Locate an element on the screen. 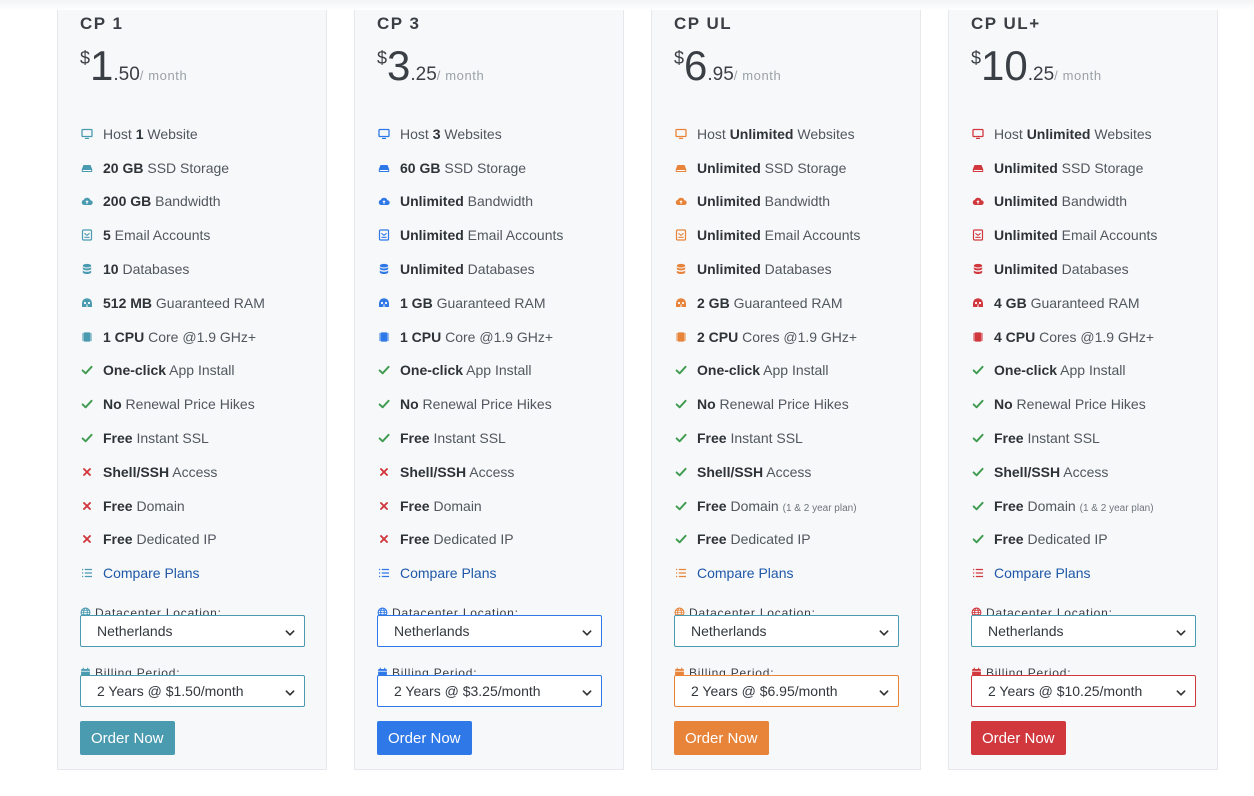  feature-highlight: 10 is located at coordinates (111, 269).